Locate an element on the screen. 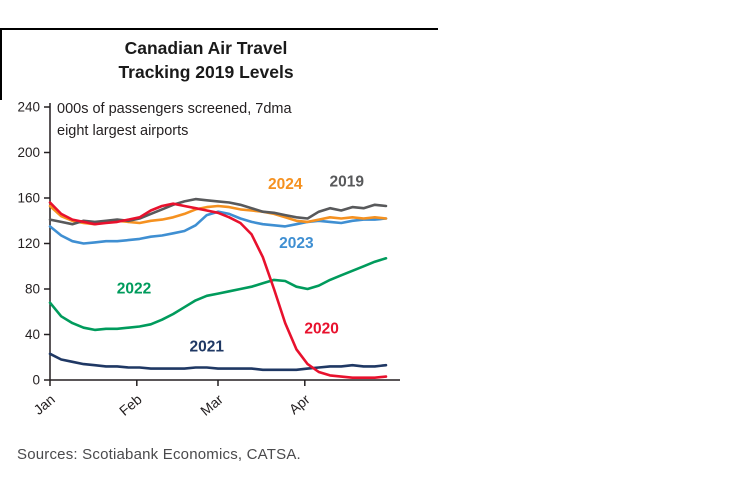 Image resolution: width=749 pixels, height=482 pixels. chart-title-line2: Tracking 2019 Levels is located at coordinates (206, 71).